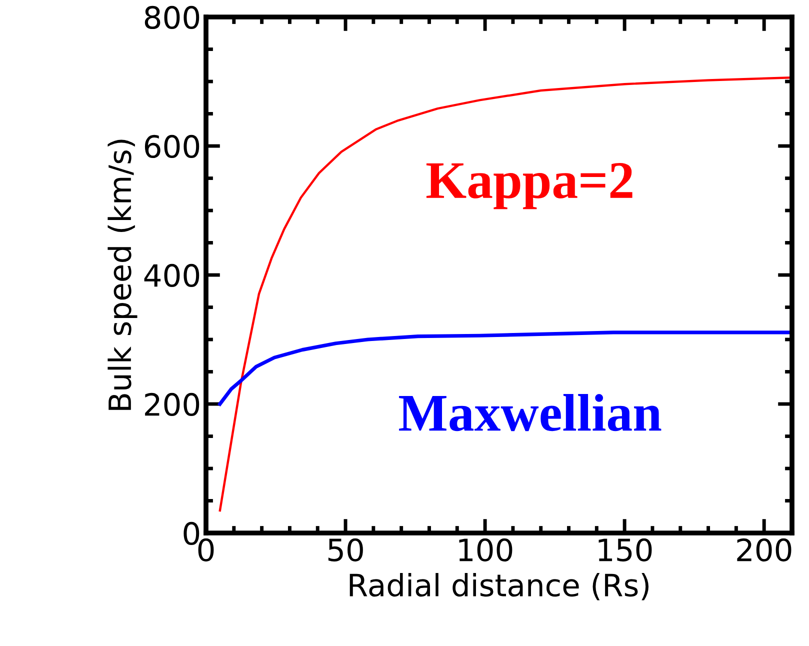 Image resolution: width=809 pixels, height=646 pixels. Describe the element at coordinates (485, 550) in the screenshot. I see `x-tick-label: 100` at that location.